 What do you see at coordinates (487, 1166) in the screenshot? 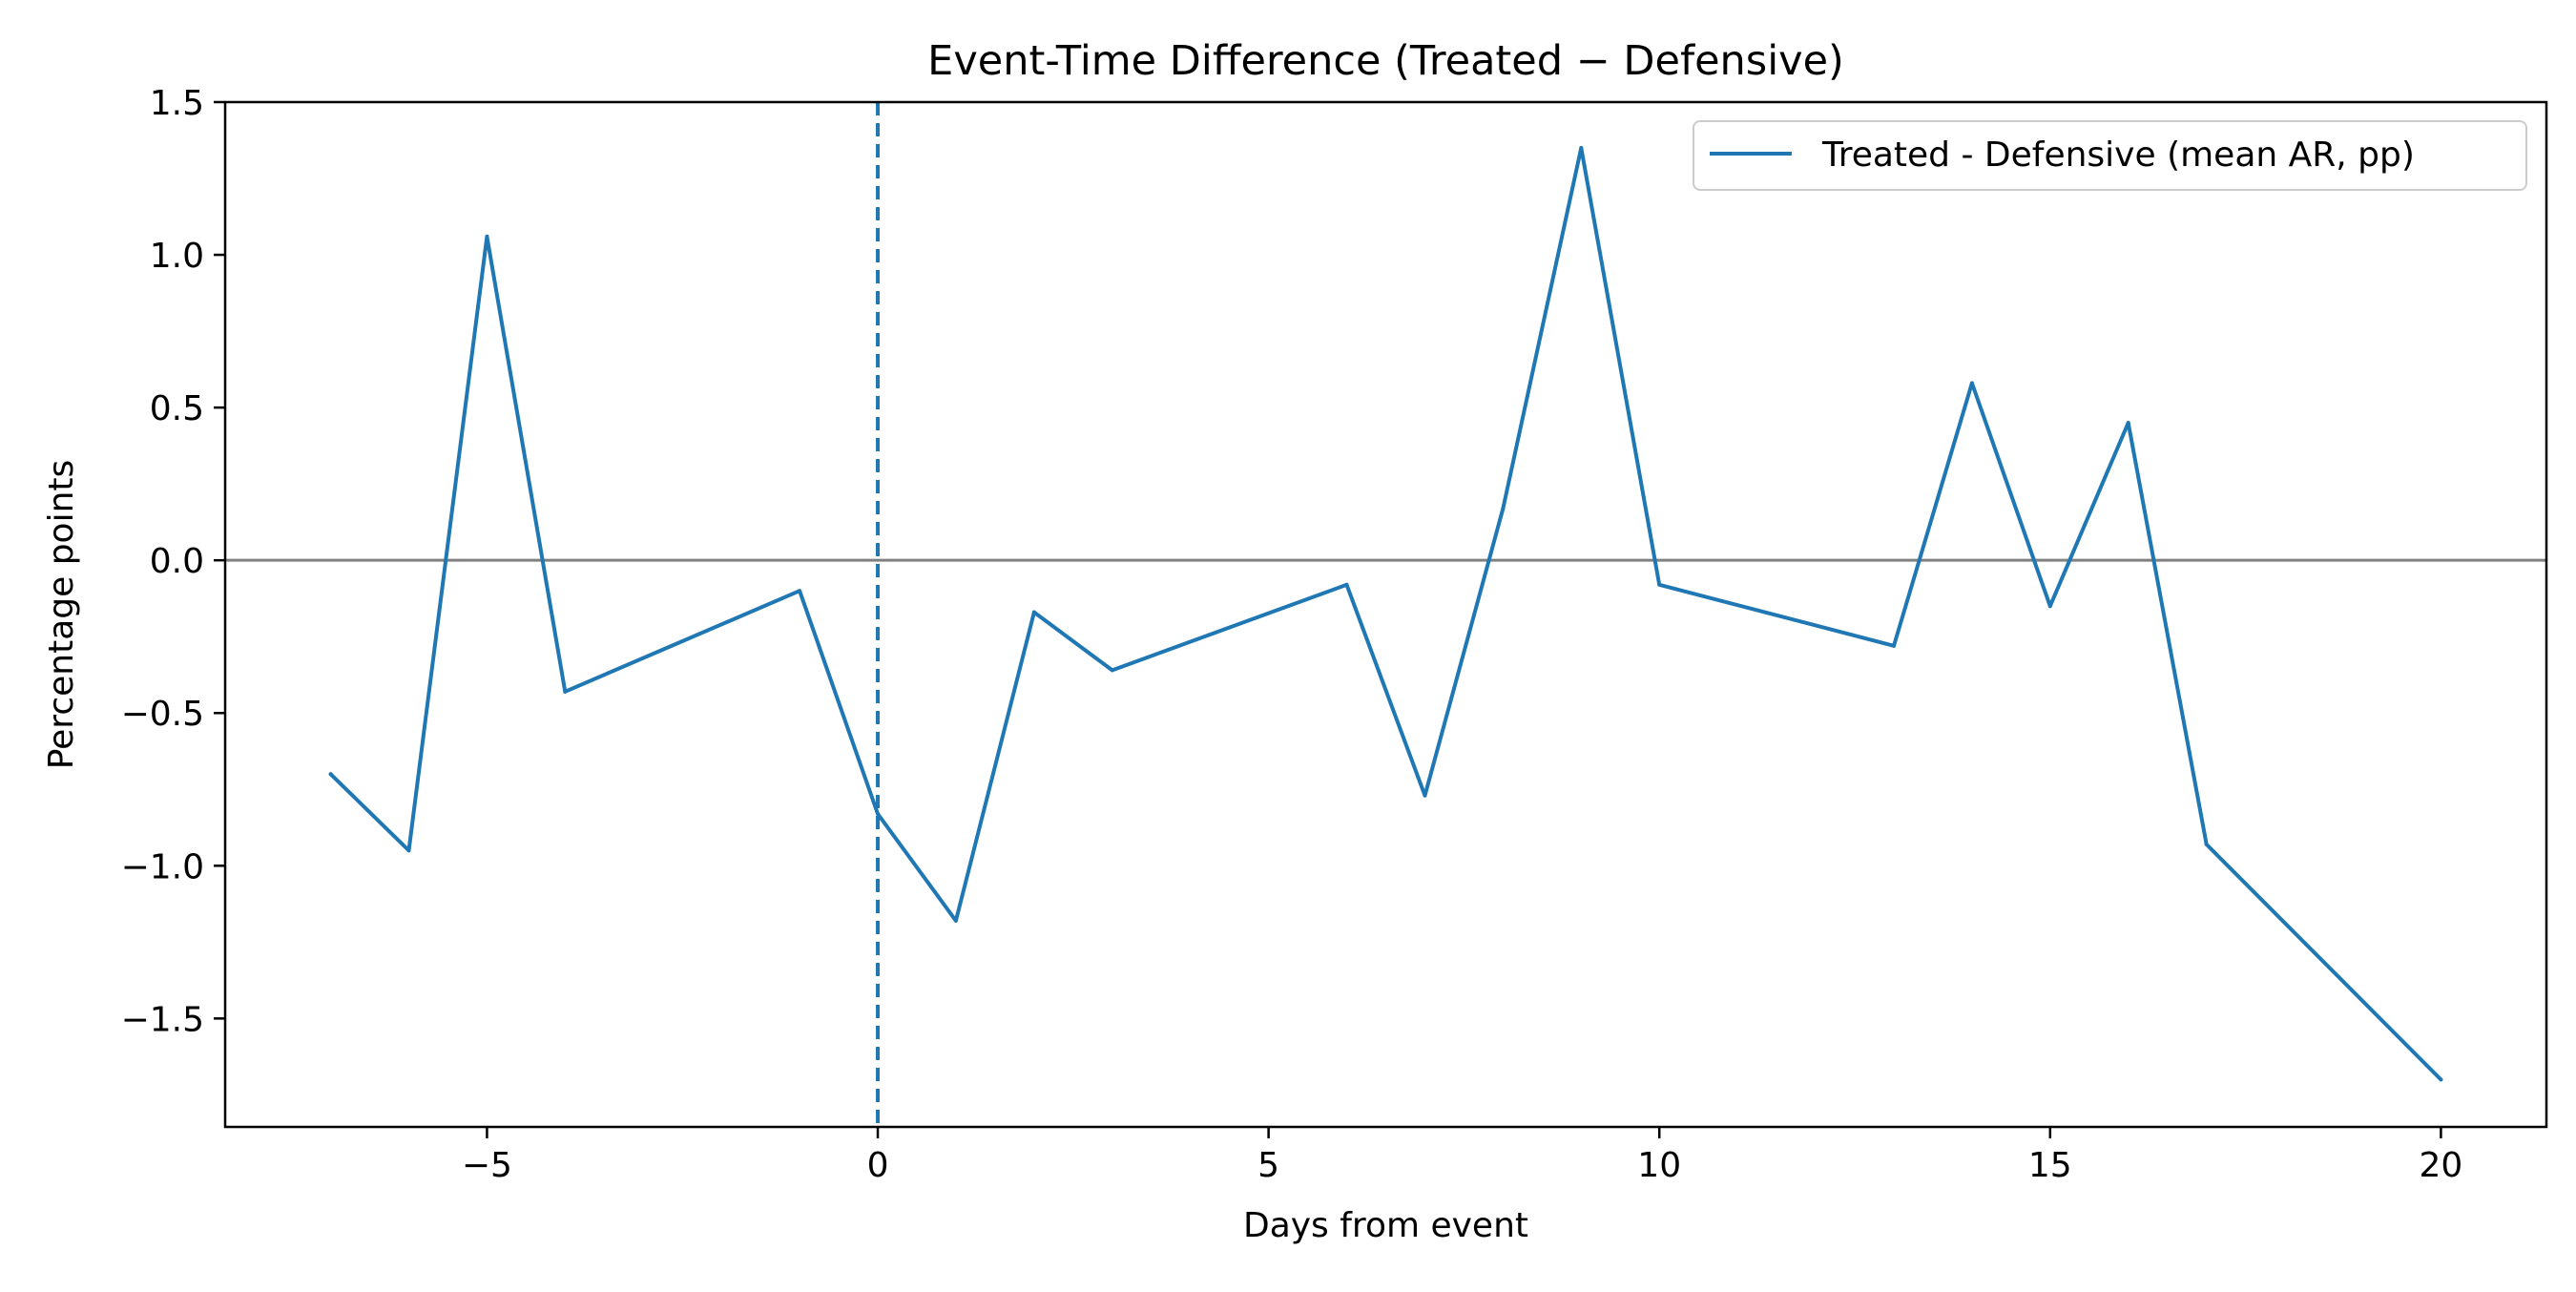
I see `x-tick-label: −5` at bounding box center [487, 1166].